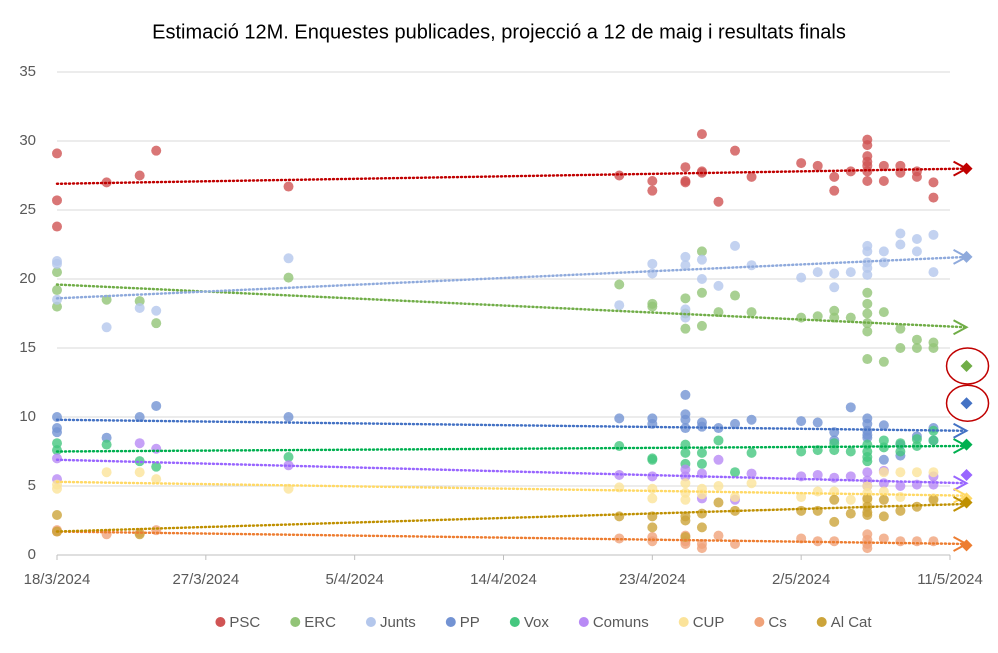 This screenshot has width=998, height=653. I want to click on y-tick-label: 20, so click(27, 278).